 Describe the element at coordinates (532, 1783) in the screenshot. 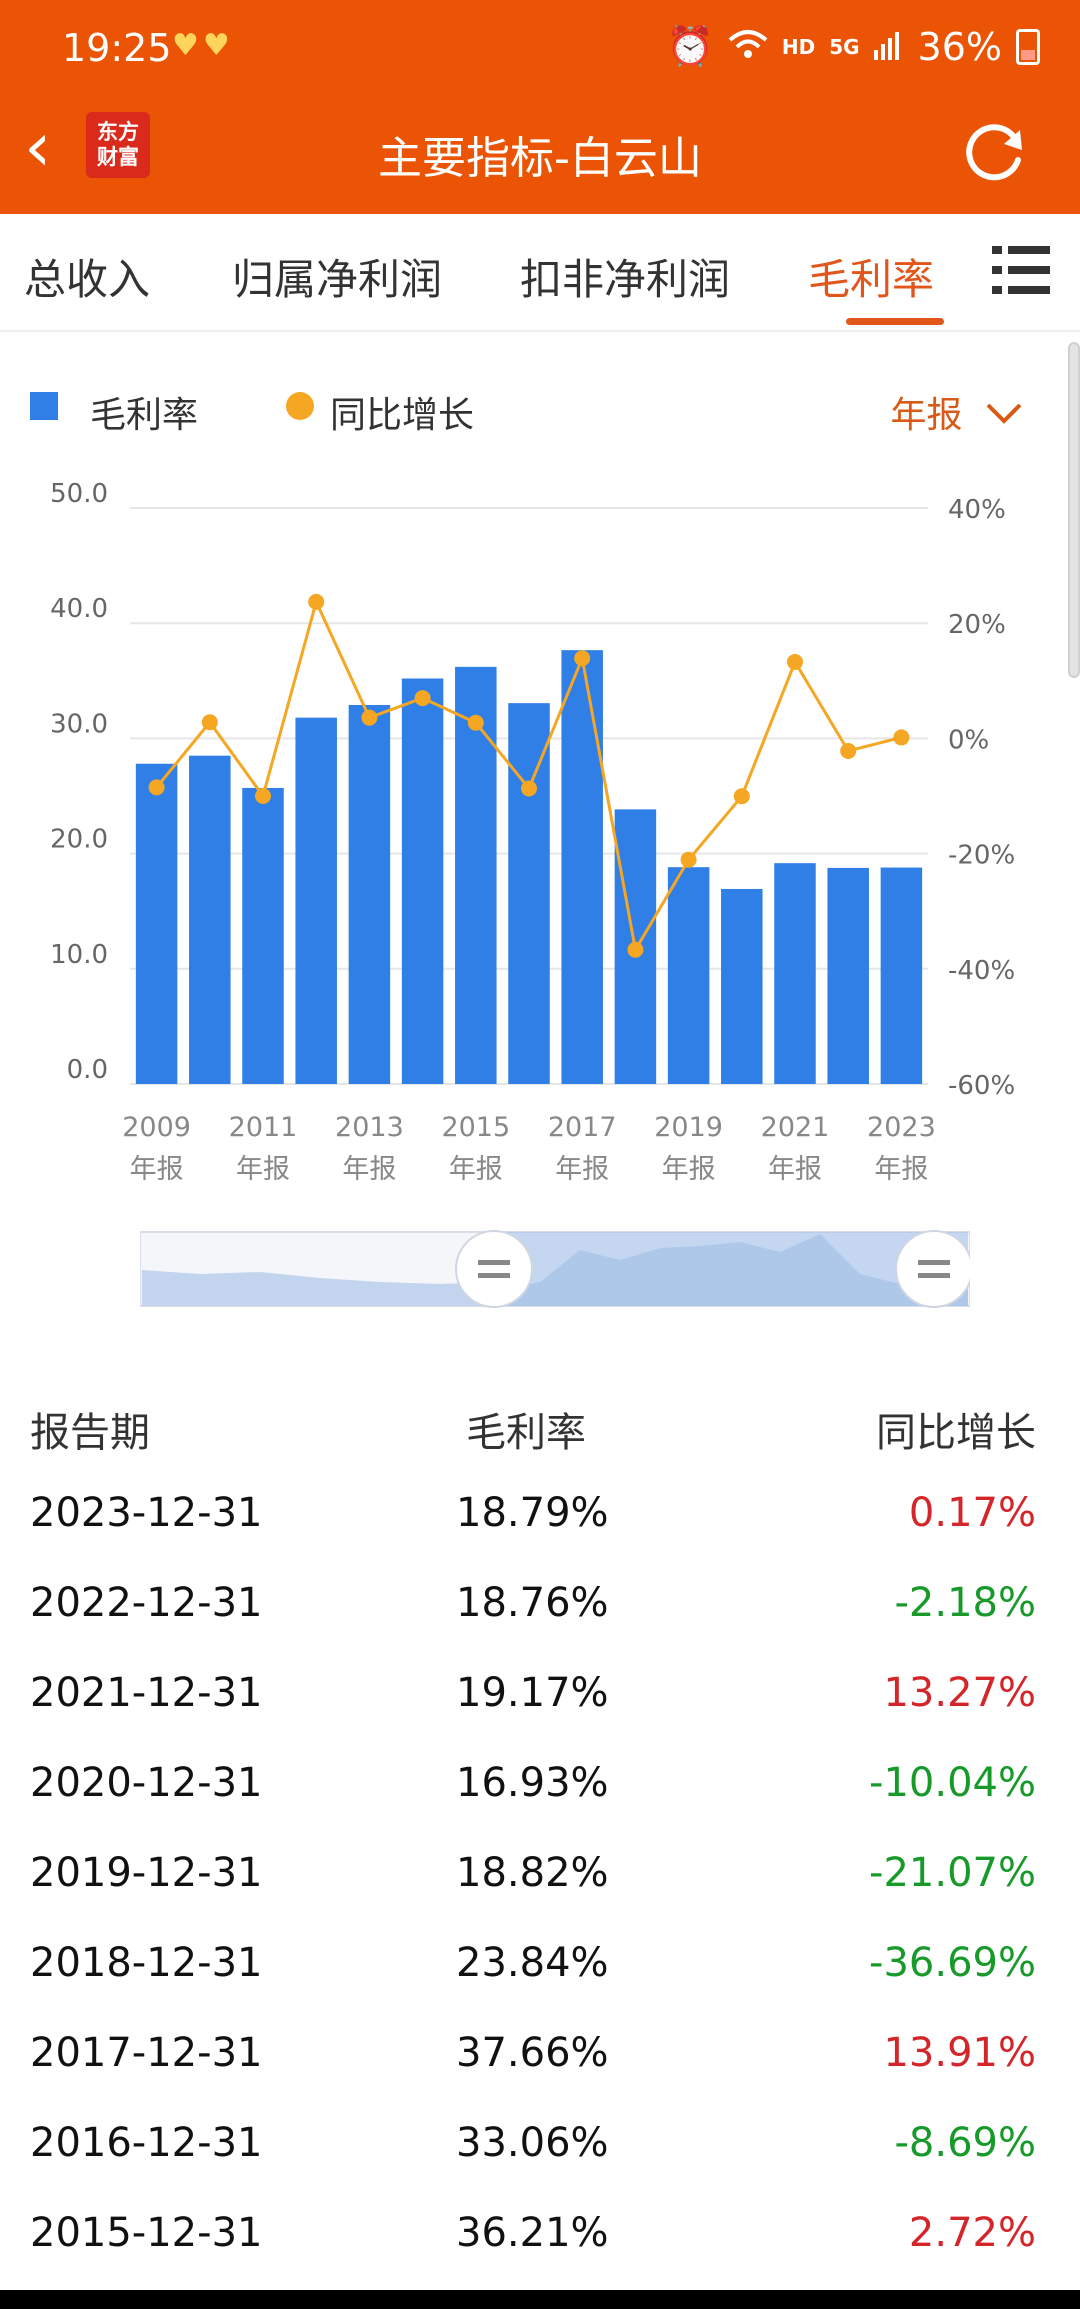

I see `row-margin: 16.93%` at that location.